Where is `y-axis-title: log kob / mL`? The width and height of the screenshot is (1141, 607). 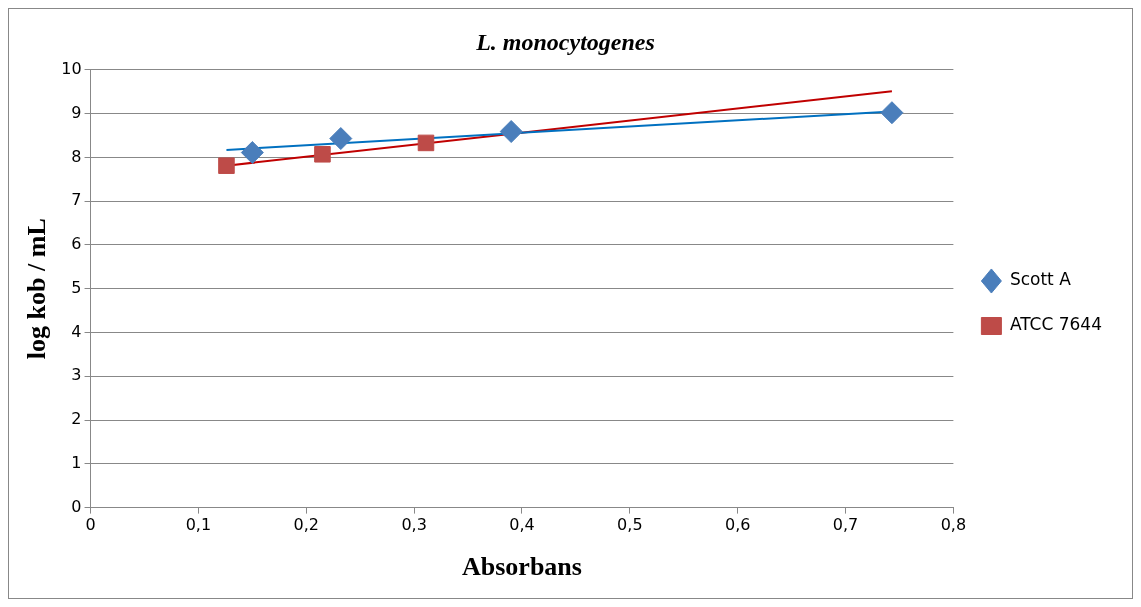 y-axis-title: log kob / mL is located at coordinates (37, 289).